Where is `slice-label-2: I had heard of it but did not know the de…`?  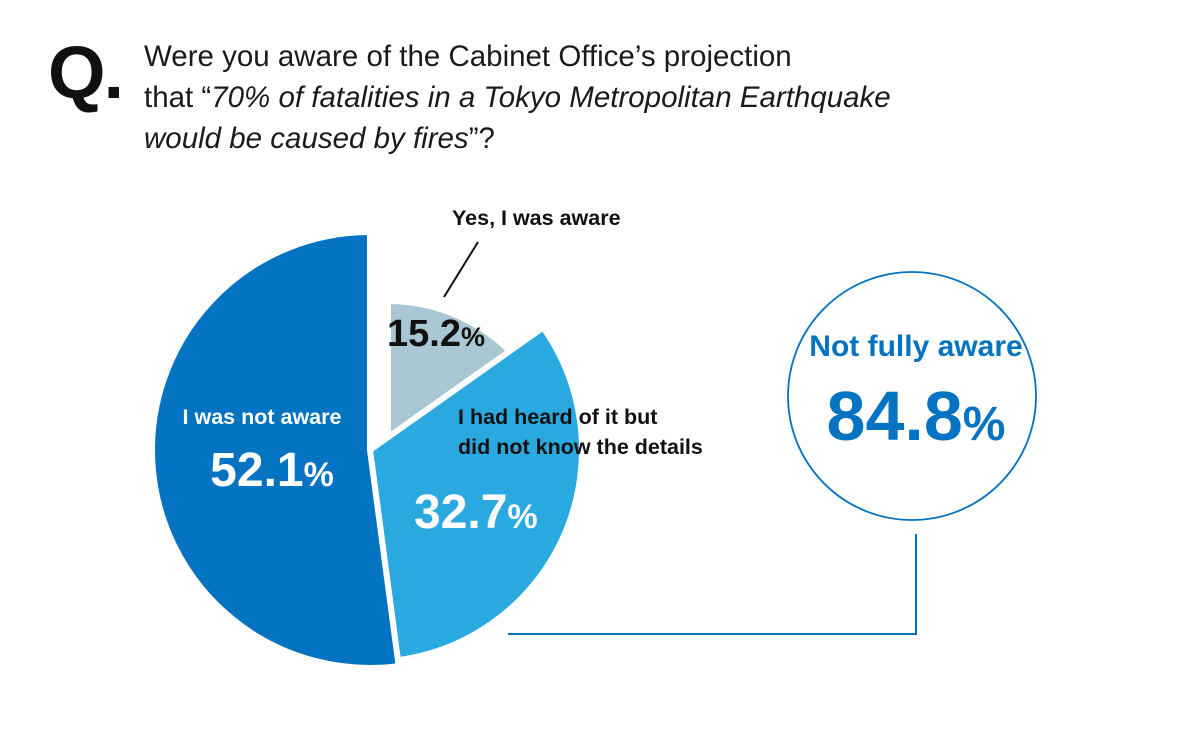 slice-label-2: I had heard of it but did not know the de… is located at coordinates (580, 432).